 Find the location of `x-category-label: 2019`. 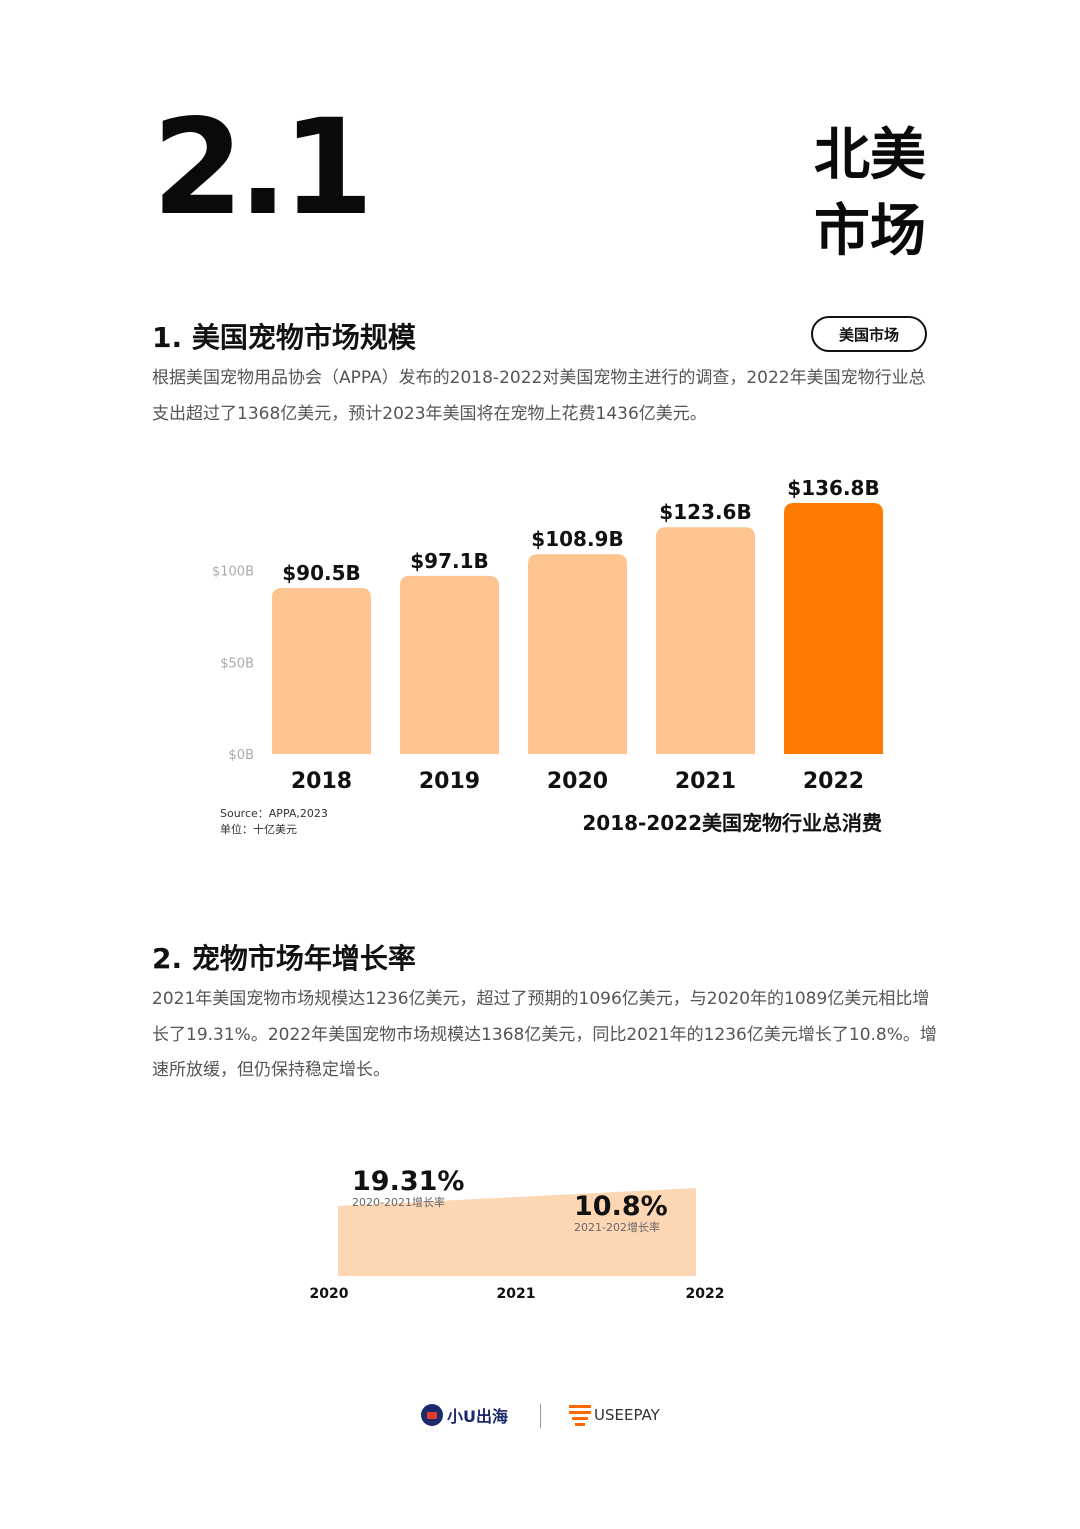

x-category-label: 2019 is located at coordinates (449, 781).